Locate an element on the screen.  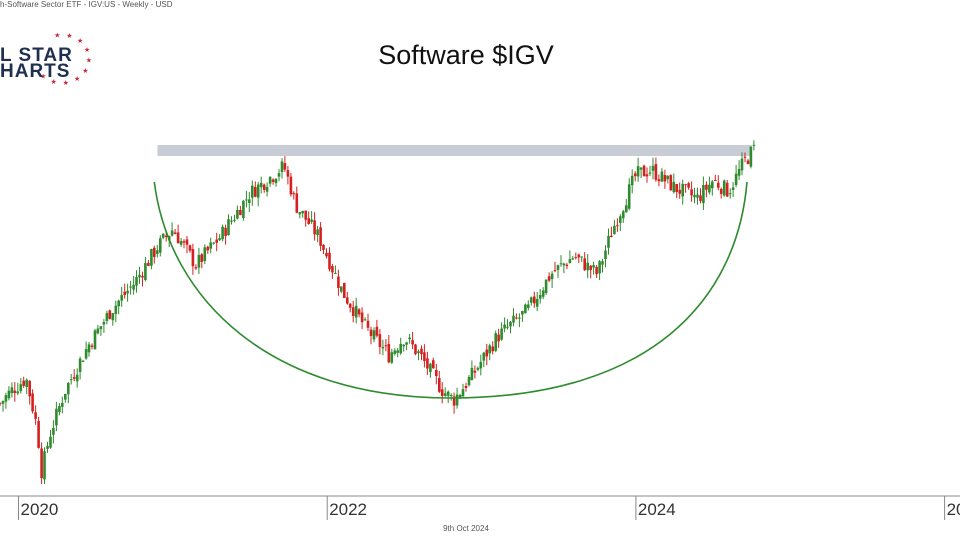
allstarcharts-logo: ★ ★ ★ ★ ★ ★ ★ ★ ★ ★ L STAR HARTS is located at coordinates (50, 61).